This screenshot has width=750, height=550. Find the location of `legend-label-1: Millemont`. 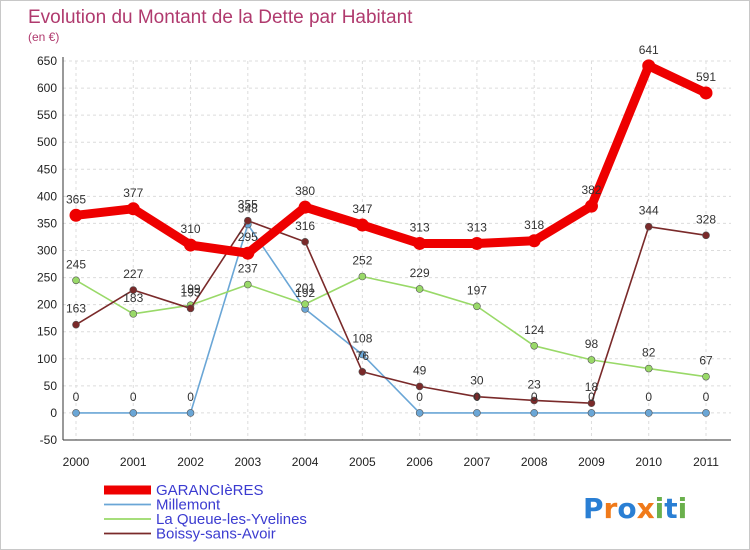

legend-label-1: Millemont is located at coordinates (188, 505).